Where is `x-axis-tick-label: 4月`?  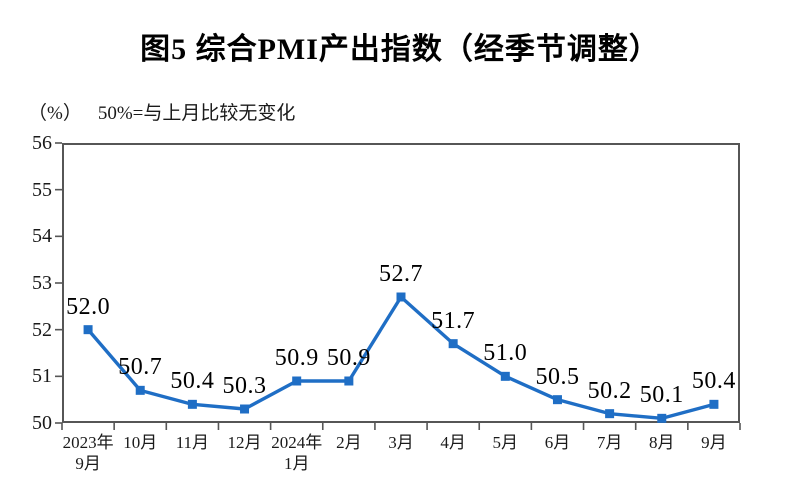 x-axis-tick-label: 4月 is located at coordinates (453, 442).